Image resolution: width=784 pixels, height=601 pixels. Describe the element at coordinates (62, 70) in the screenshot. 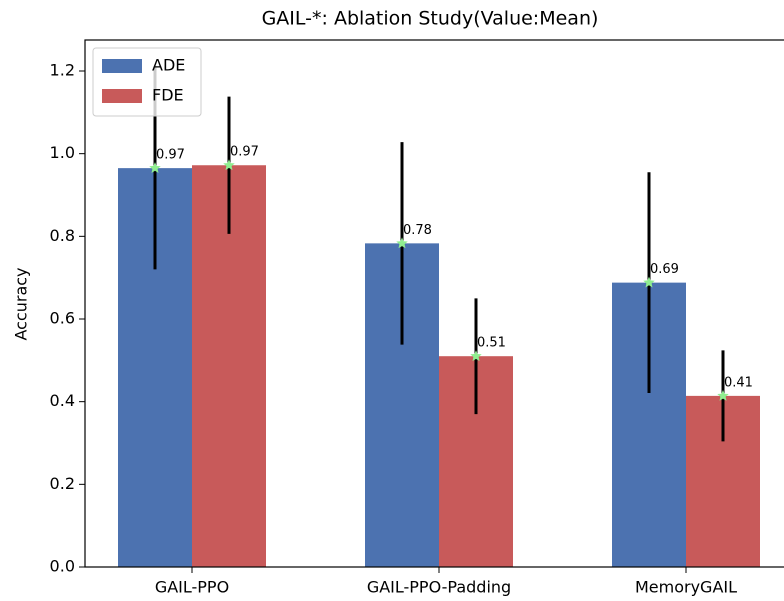

I see `y-tick-label: 1.2` at that location.